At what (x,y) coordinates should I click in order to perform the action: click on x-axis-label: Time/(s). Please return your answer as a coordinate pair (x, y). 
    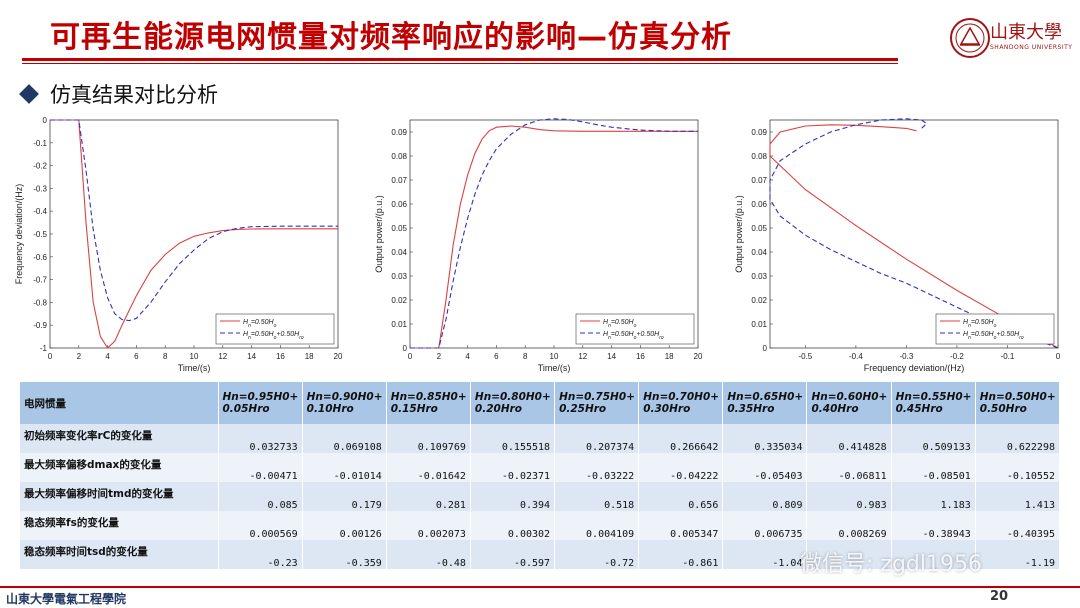
    Looking at the image, I should click on (194, 368).